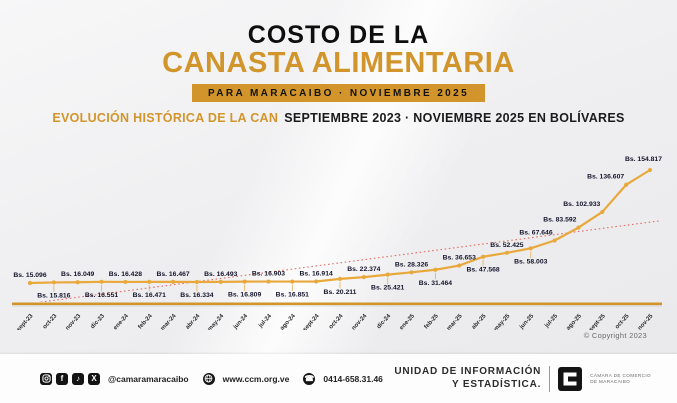 This screenshot has width=677, height=403. Describe the element at coordinates (535, 232) in the screenshot. I see `value-label: Bs. 67.646` at that location.